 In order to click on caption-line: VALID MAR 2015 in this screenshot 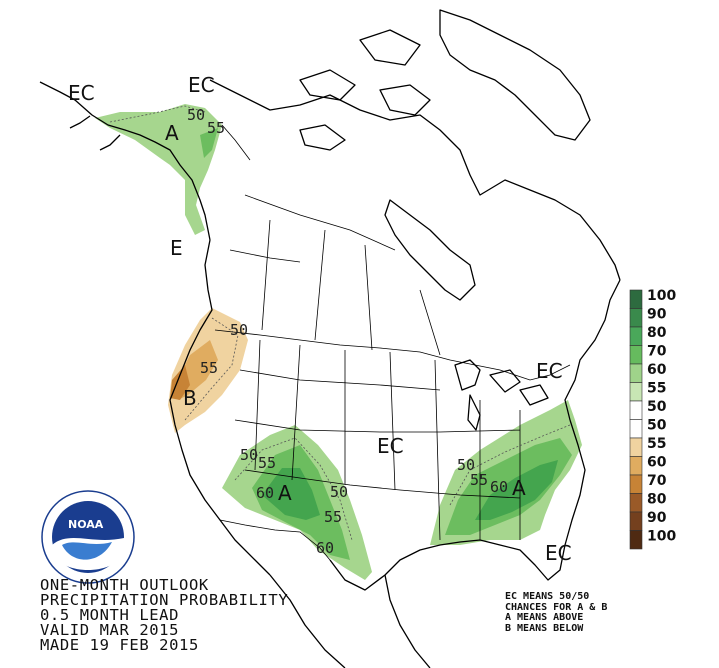, I will do `click(110, 630)`.